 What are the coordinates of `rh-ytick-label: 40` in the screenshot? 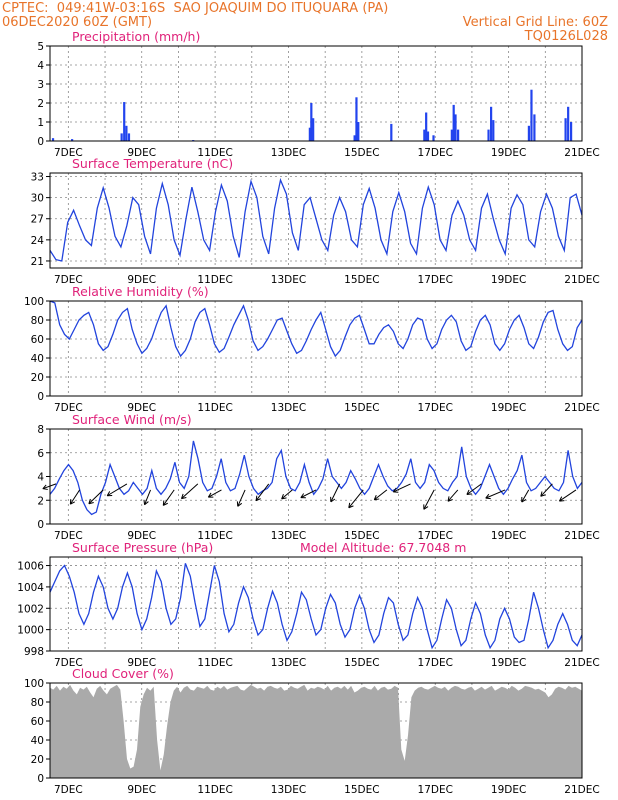 It's located at (37, 359).